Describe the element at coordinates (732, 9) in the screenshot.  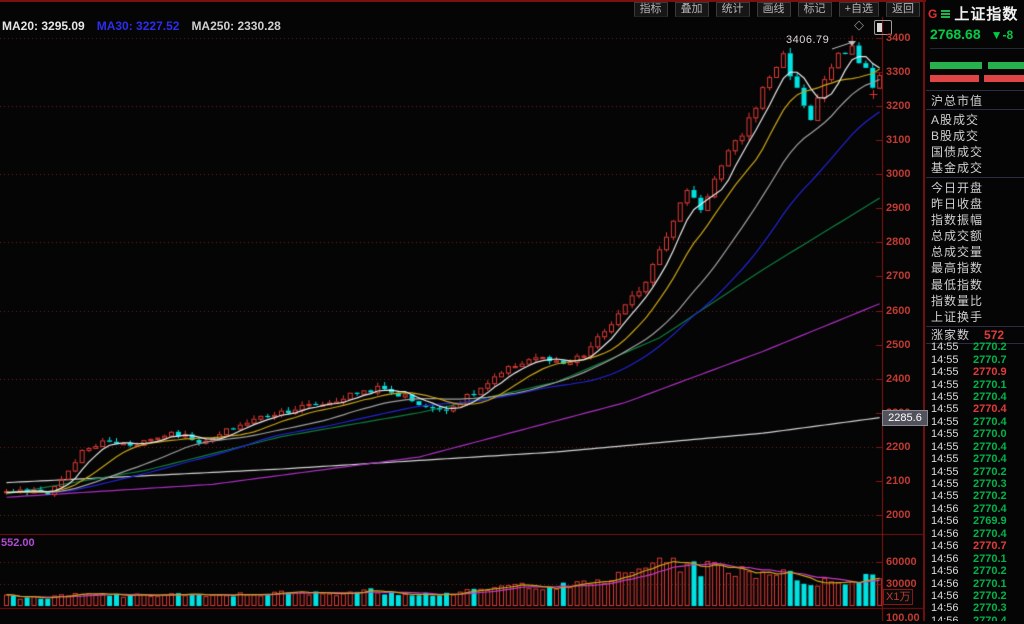
I see `toolbar-button-statistics: 统计` at that location.